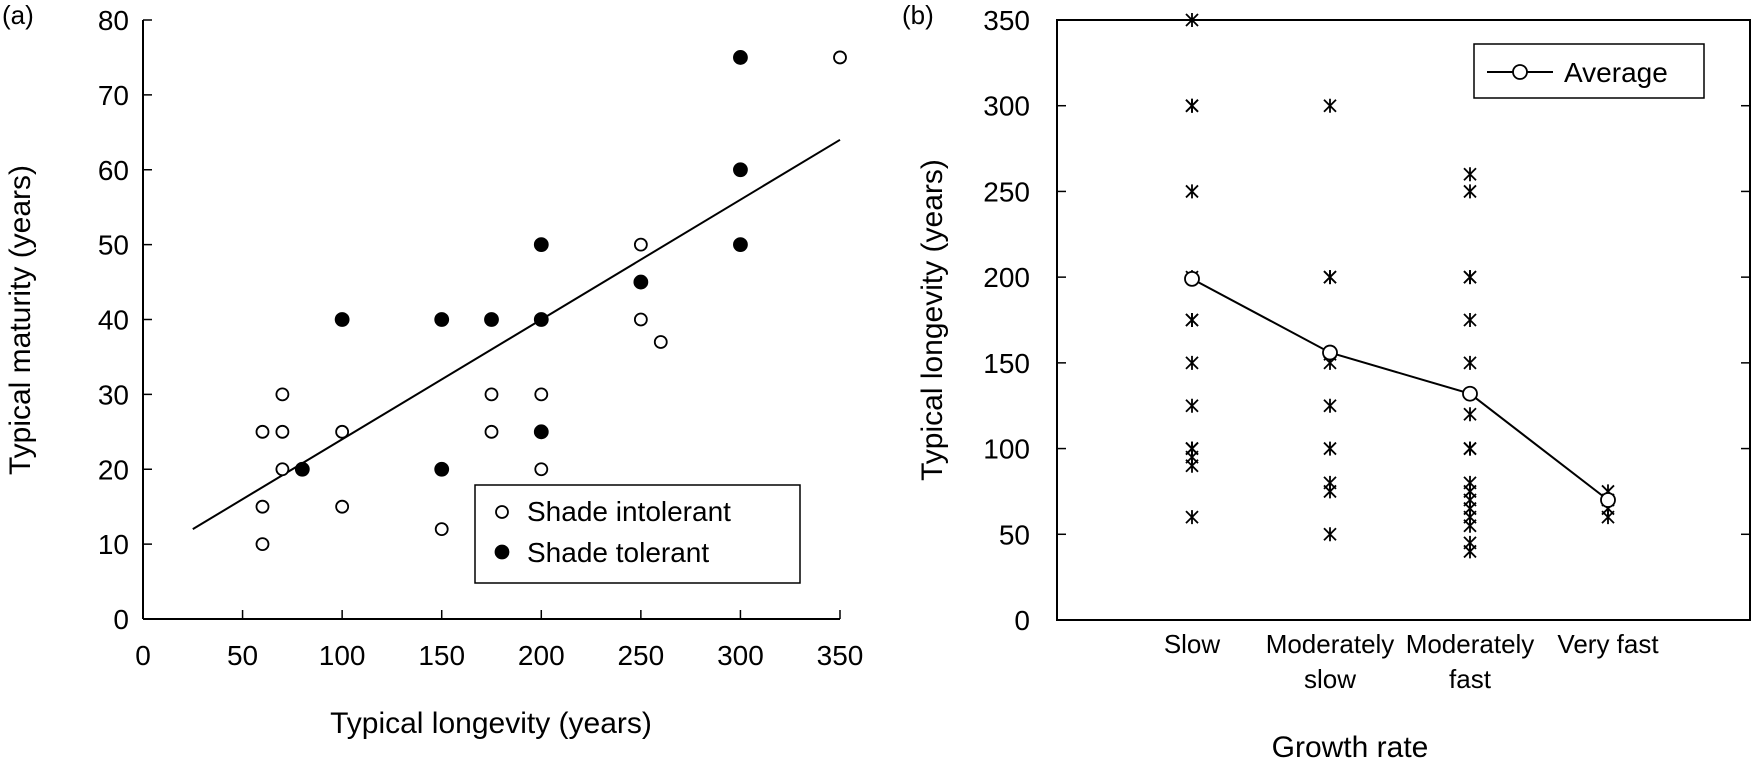 The width and height of the screenshot is (1751, 767). I want to click on y-tick-label: 300, so click(1006, 106).